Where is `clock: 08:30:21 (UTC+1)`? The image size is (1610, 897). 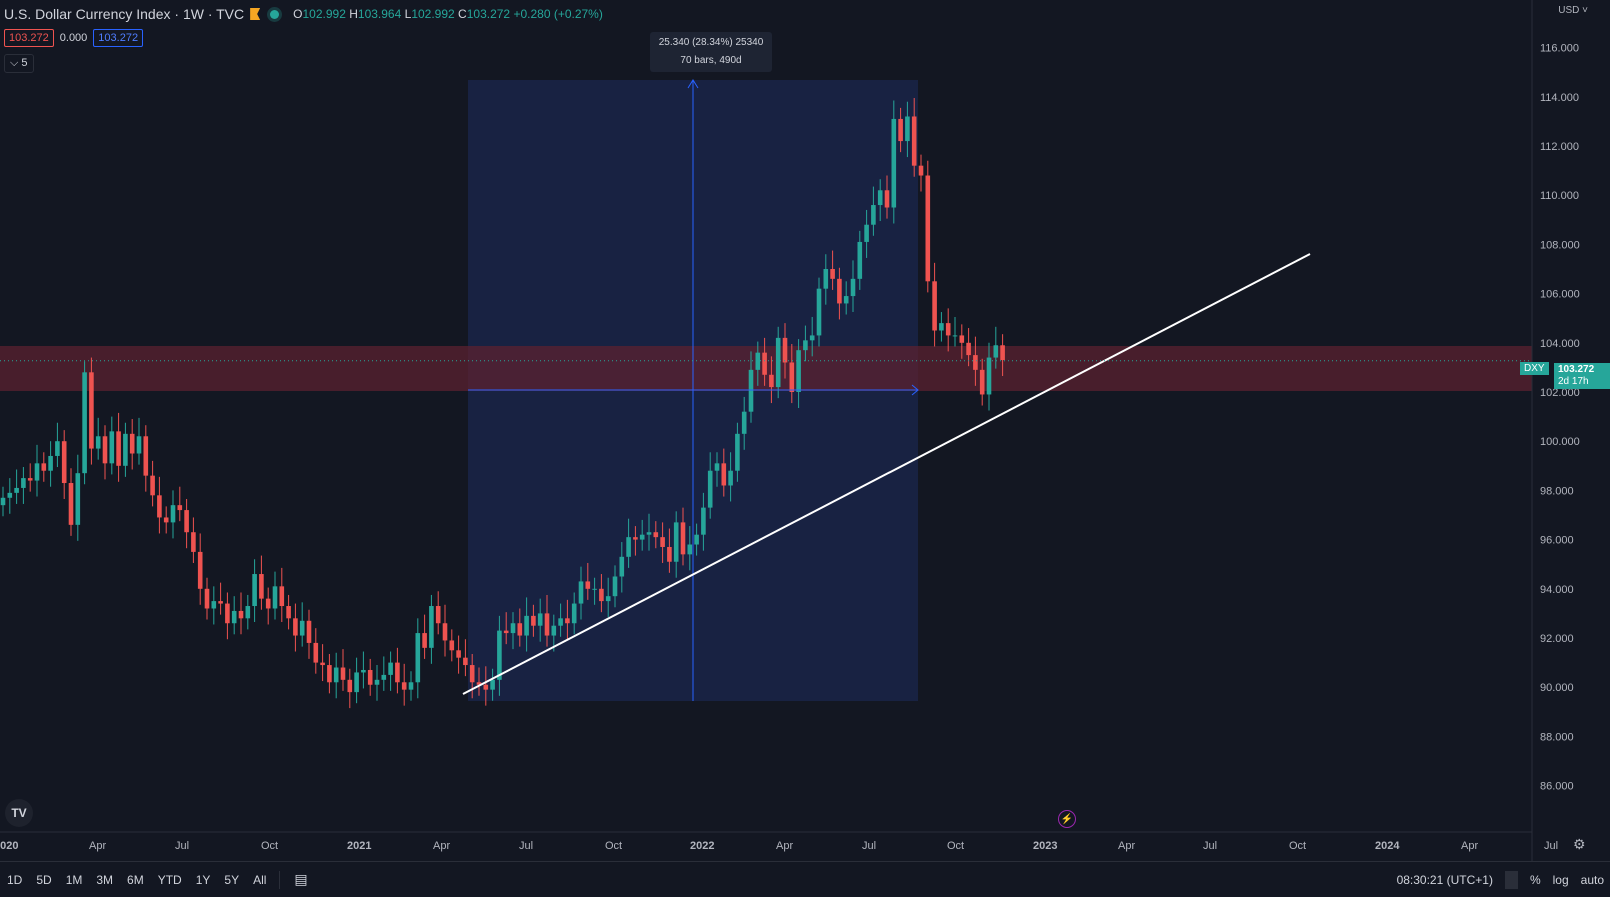 clock: 08:30:21 (UTC+1) is located at coordinates (1444, 879).